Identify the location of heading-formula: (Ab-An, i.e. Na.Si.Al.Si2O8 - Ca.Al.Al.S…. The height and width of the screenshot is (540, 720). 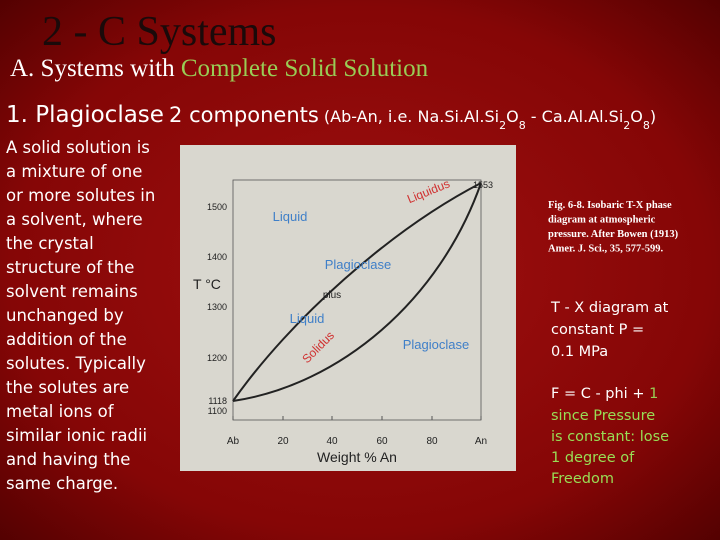
(490, 119).